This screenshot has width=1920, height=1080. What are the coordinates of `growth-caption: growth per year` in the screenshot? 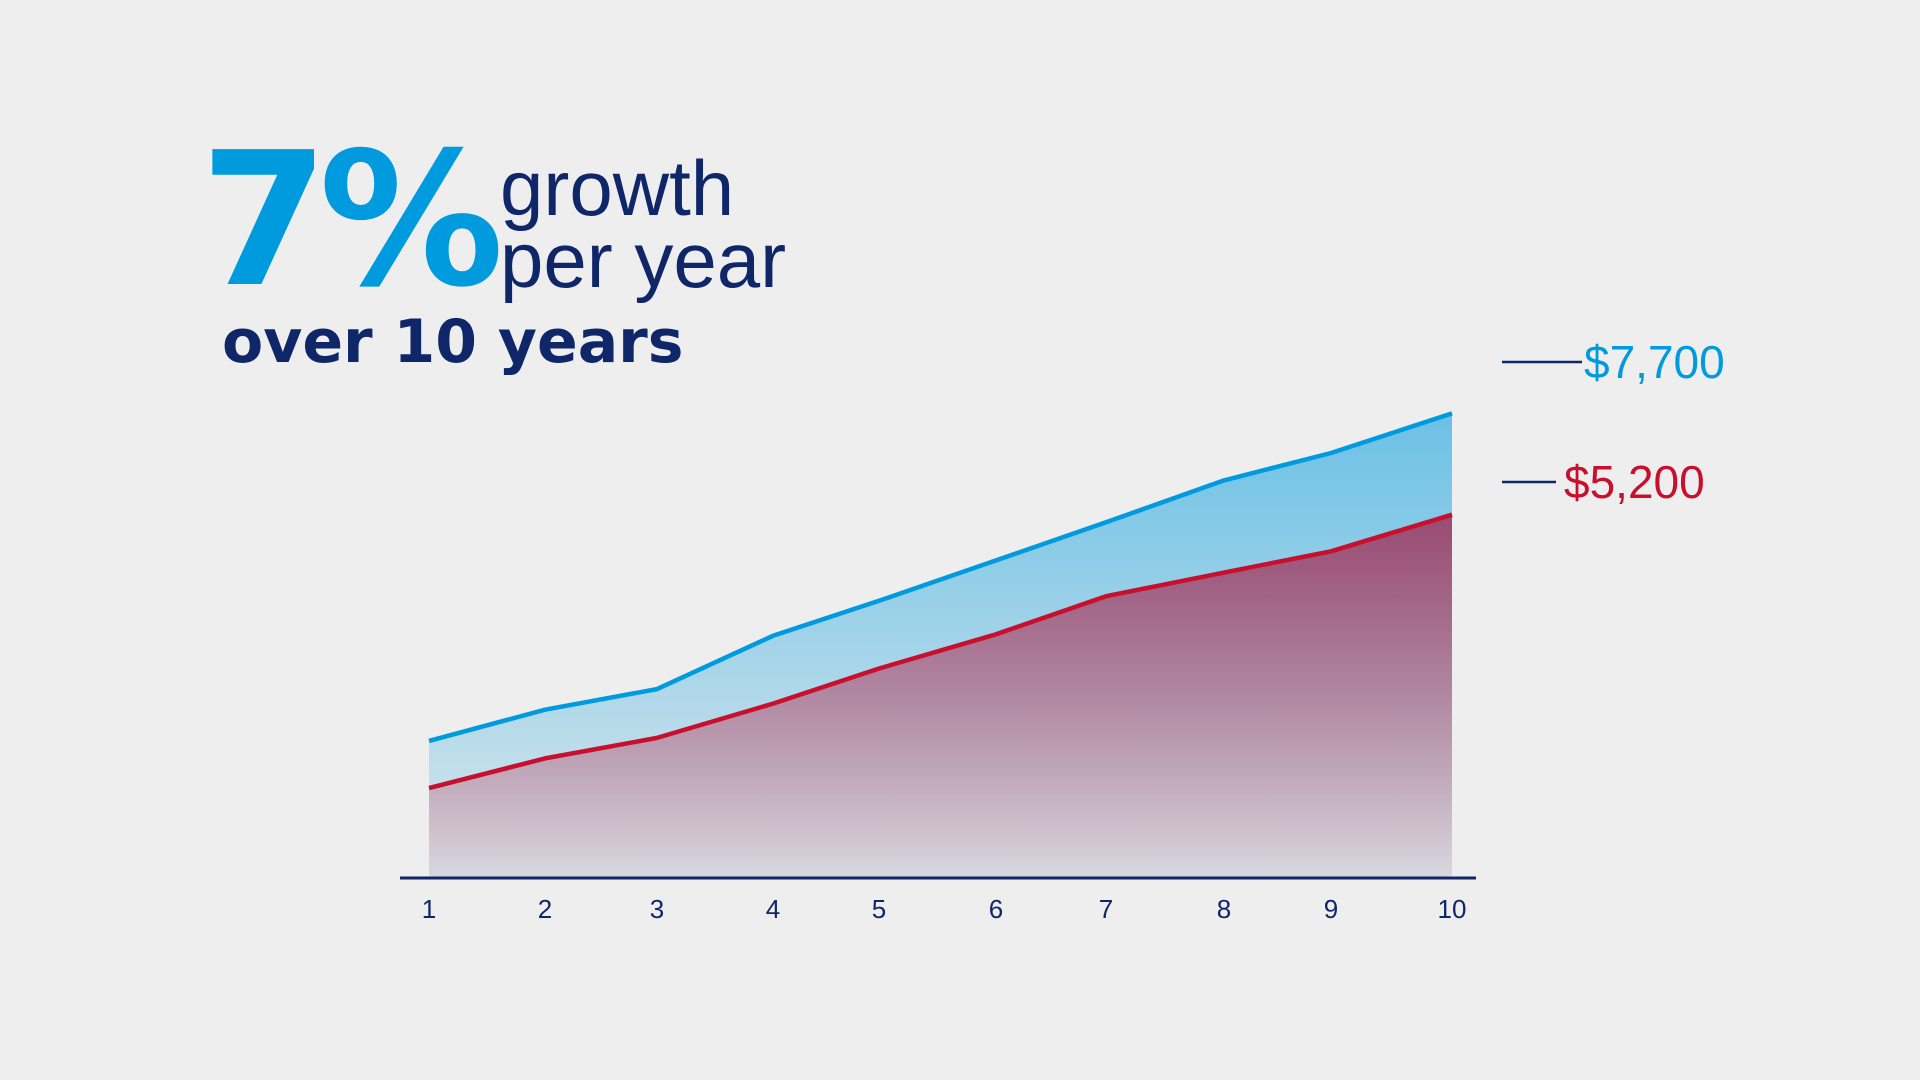 It's located at (643, 224).